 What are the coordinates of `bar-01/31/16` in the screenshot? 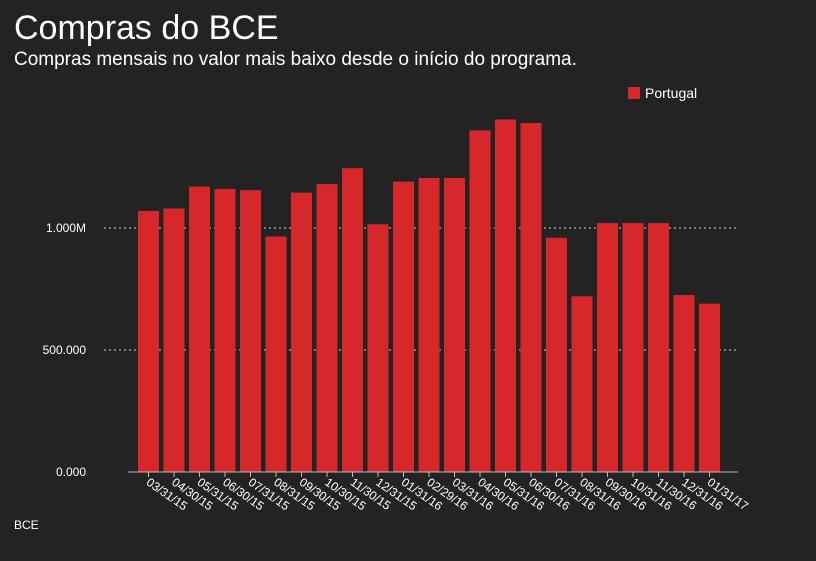 It's located at (403, 326).